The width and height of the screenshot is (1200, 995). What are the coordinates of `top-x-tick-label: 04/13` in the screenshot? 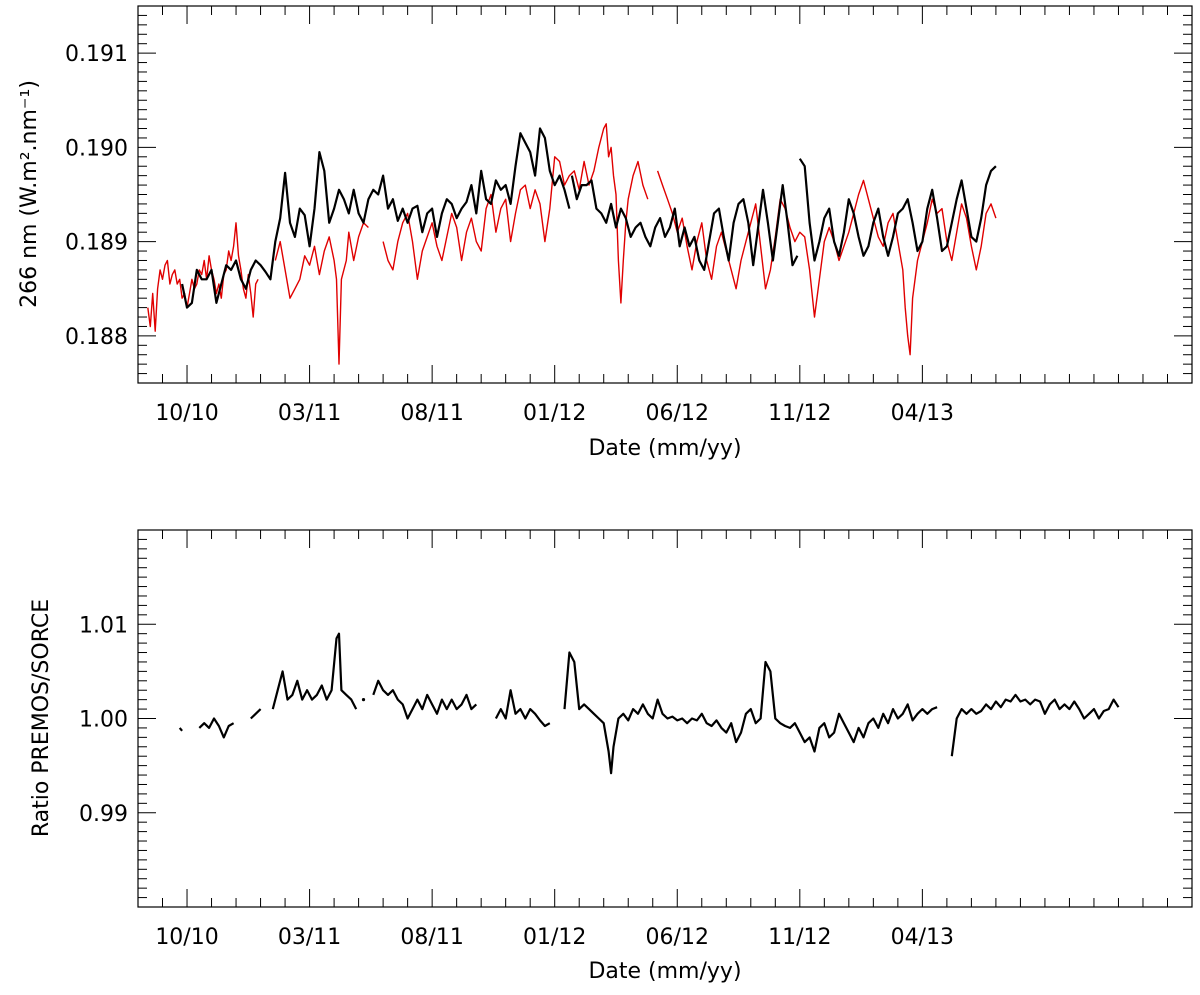 It's located at (922, 413).